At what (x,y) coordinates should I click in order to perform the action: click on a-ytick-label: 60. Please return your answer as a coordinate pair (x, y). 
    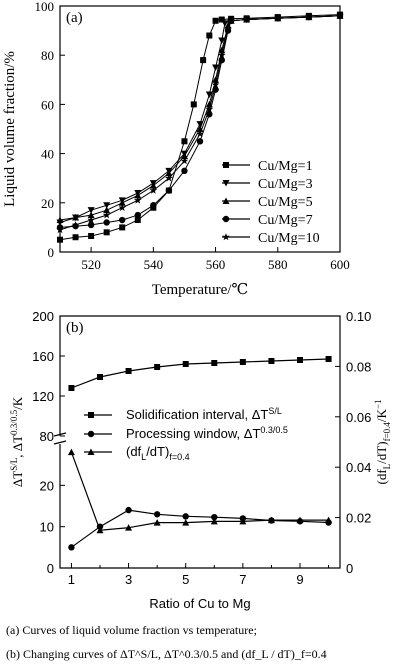
    Looking at the image, I should click on (47, 104).